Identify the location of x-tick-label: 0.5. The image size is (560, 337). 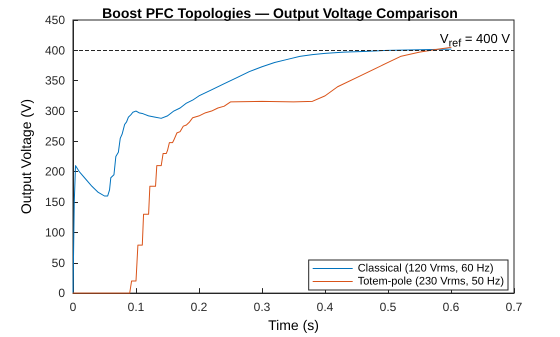
(388, 307).